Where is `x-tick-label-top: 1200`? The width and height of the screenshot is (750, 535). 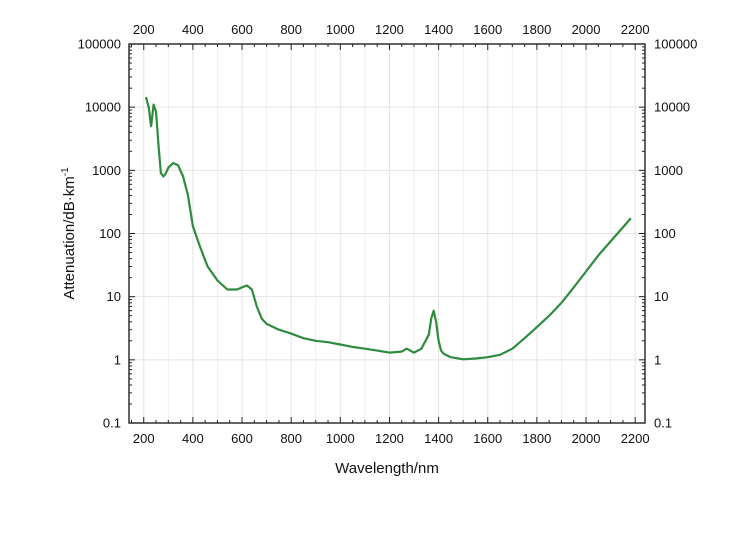 x-tick-label-top: 1200 is located at coordinates (389, 29).